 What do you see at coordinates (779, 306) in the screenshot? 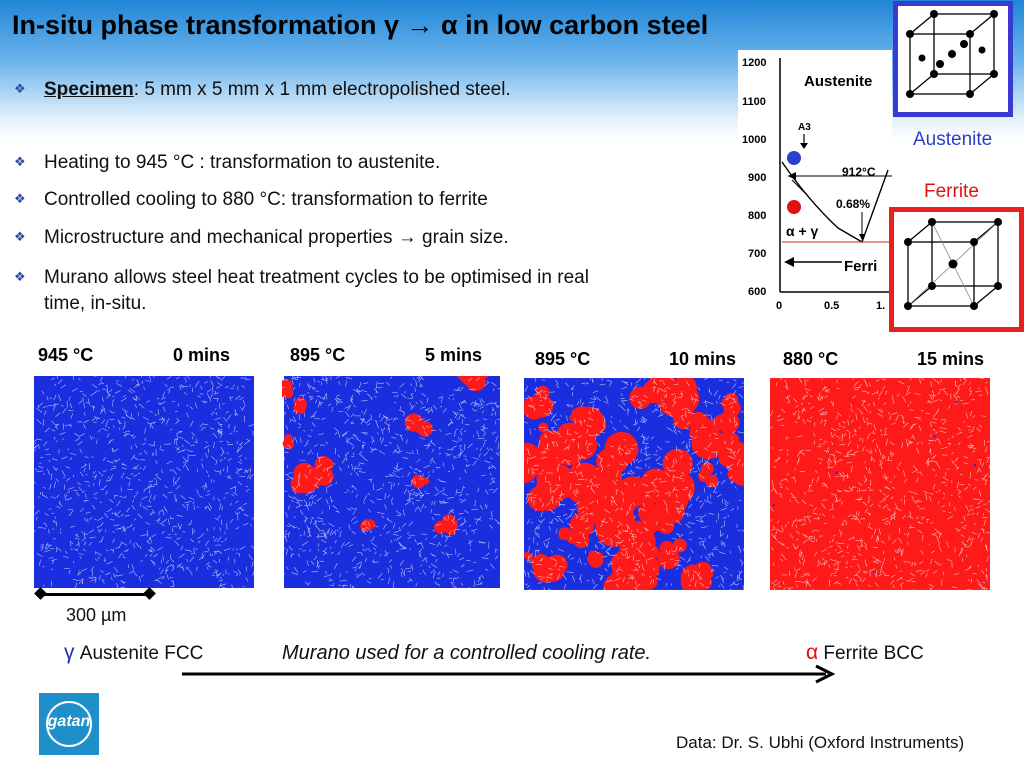
I see `x-tick: 0` at bounding box center [779, 306].